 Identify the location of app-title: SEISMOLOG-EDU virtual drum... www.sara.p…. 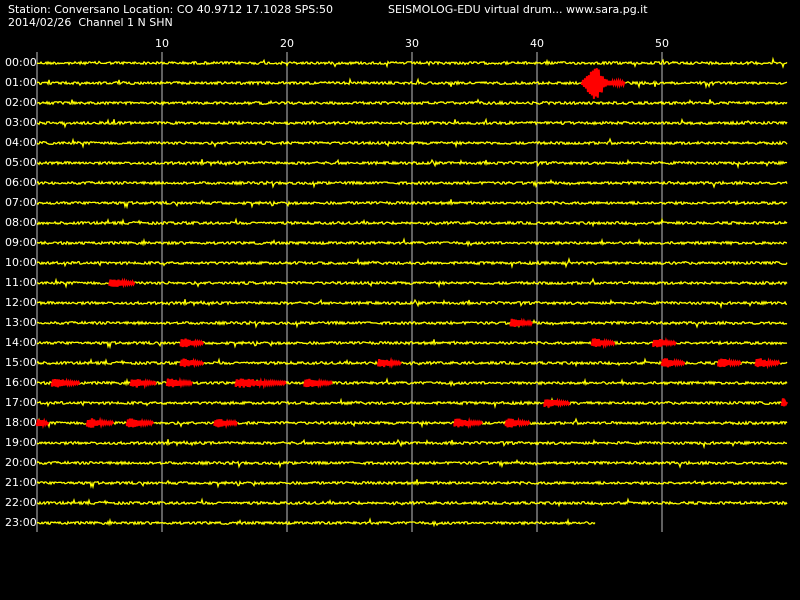
(518, 9).